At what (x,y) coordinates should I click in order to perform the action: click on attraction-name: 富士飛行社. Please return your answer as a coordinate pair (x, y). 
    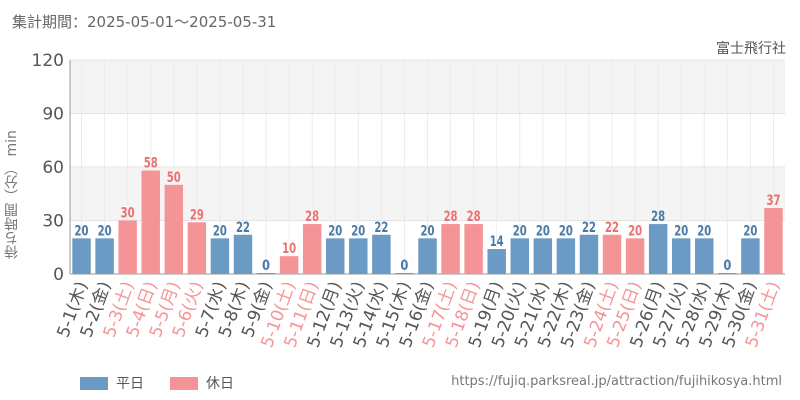
    Looking at the image, I should click on (751, 49).